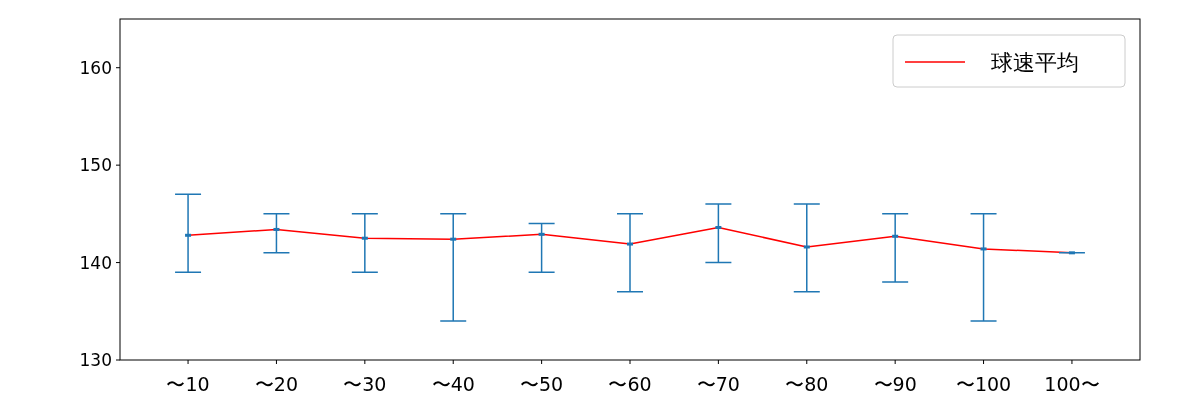  What do you see at coordinates (365, 384) in the screenshot?
I see `x-tick-label: 〜30` at bounding box center [365, 384].